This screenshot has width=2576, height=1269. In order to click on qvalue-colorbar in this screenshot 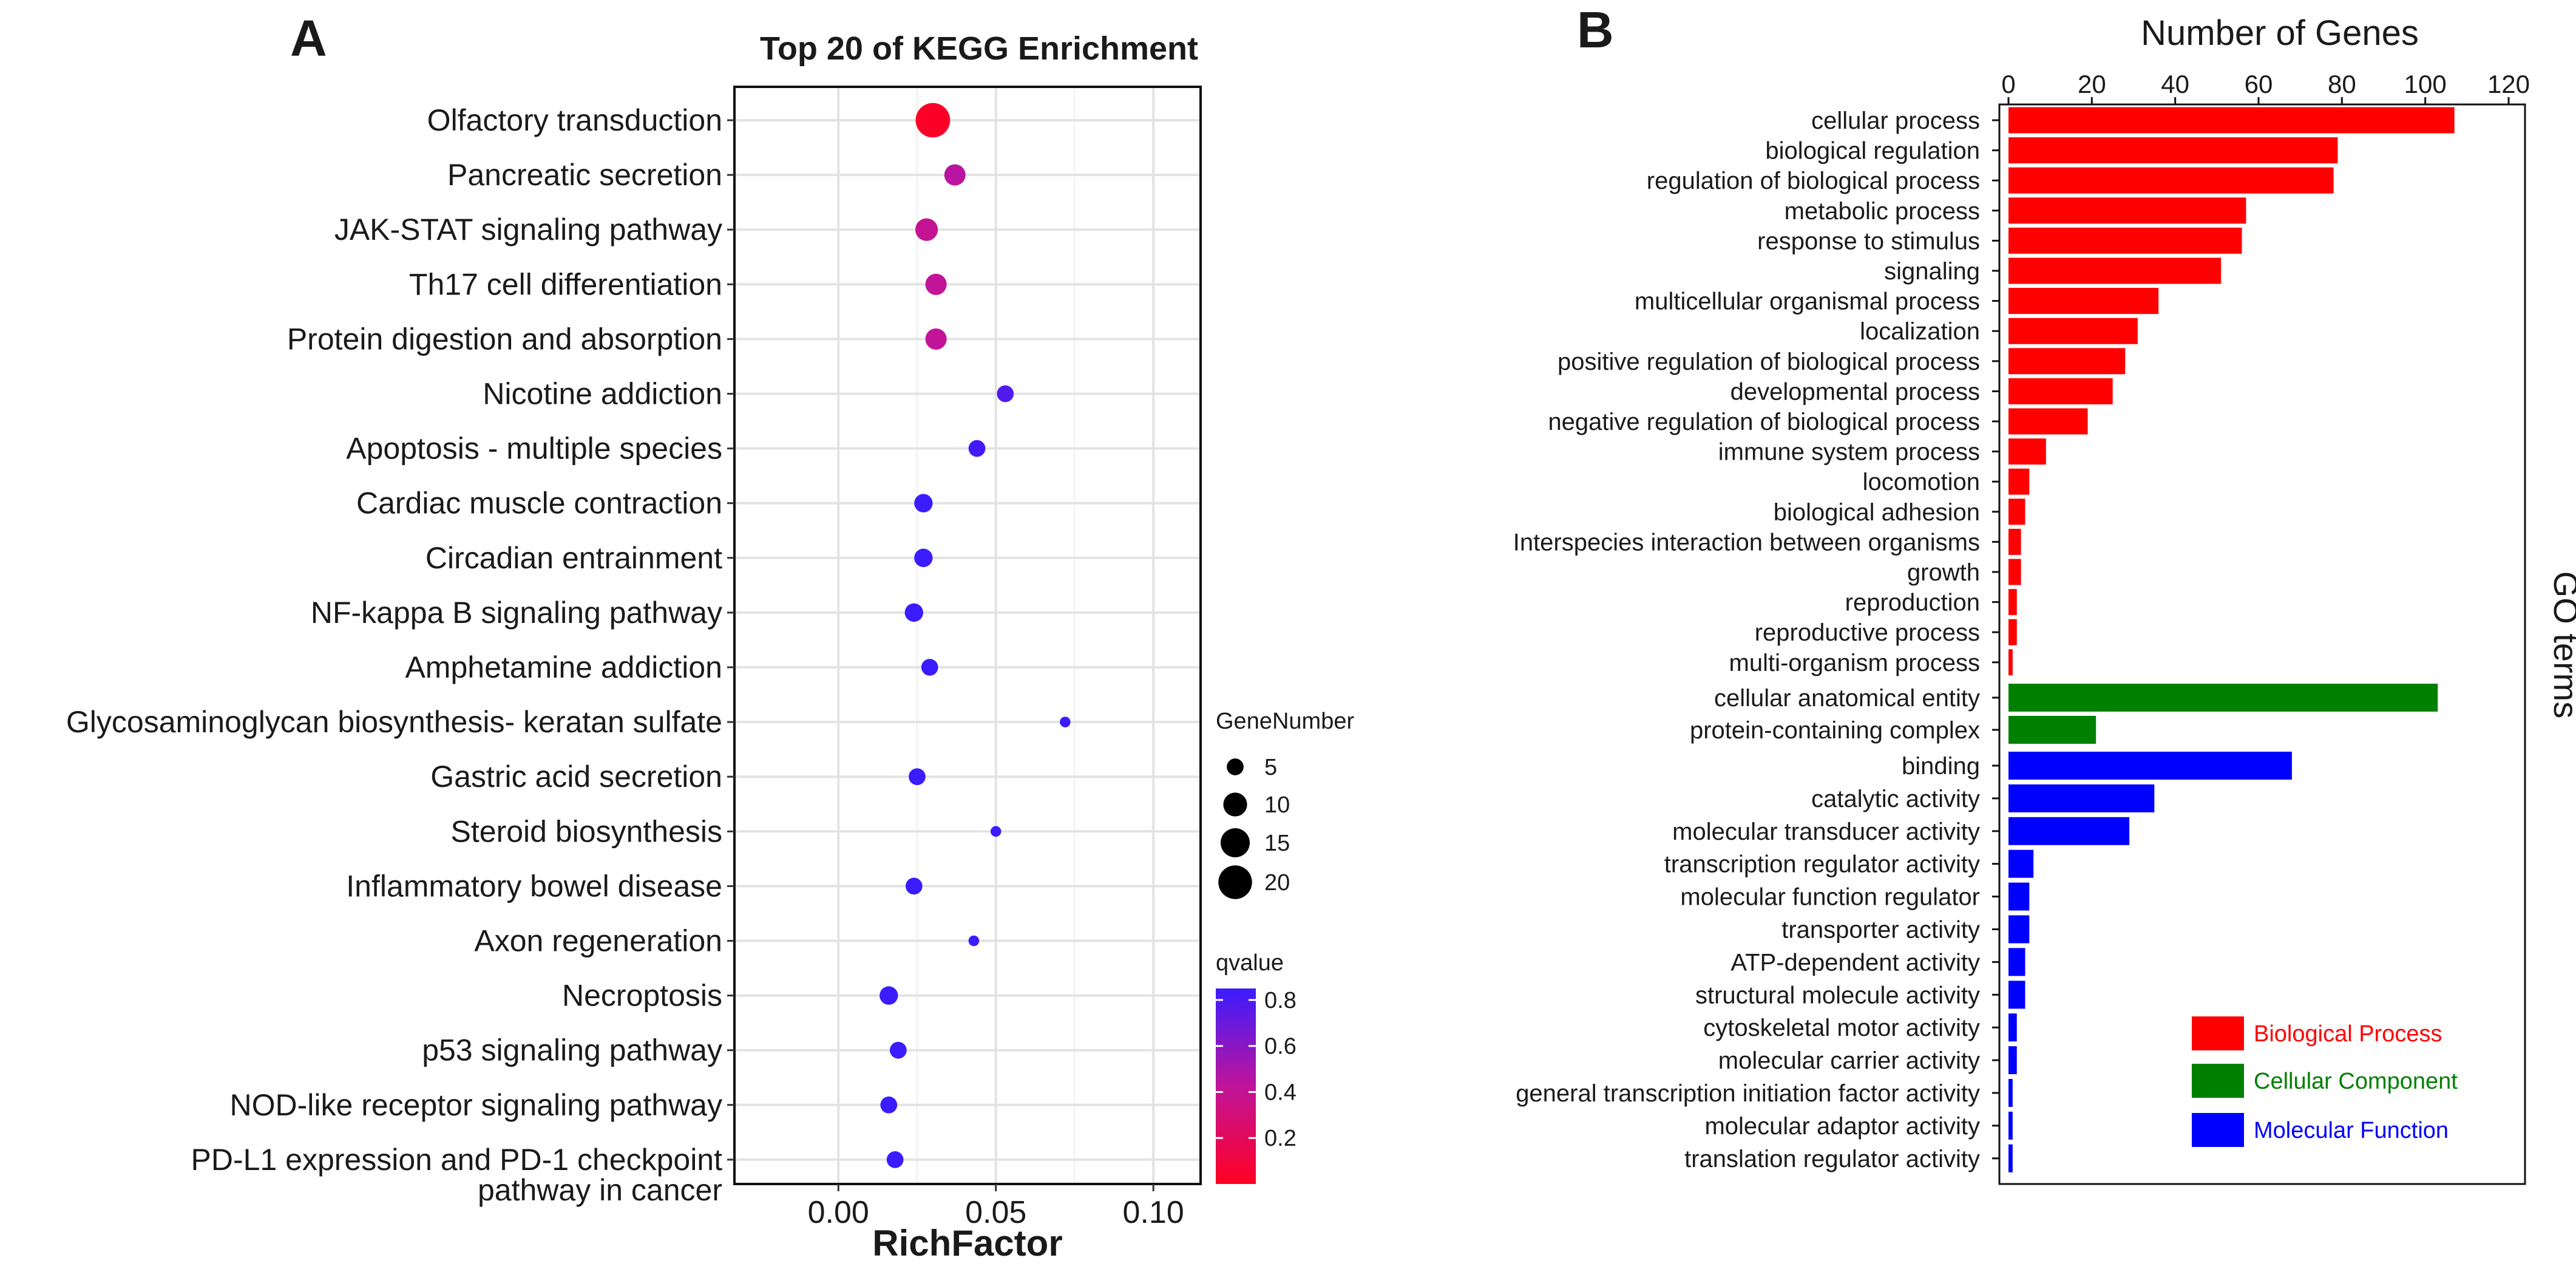, I will do `click(1236, 1086)`.